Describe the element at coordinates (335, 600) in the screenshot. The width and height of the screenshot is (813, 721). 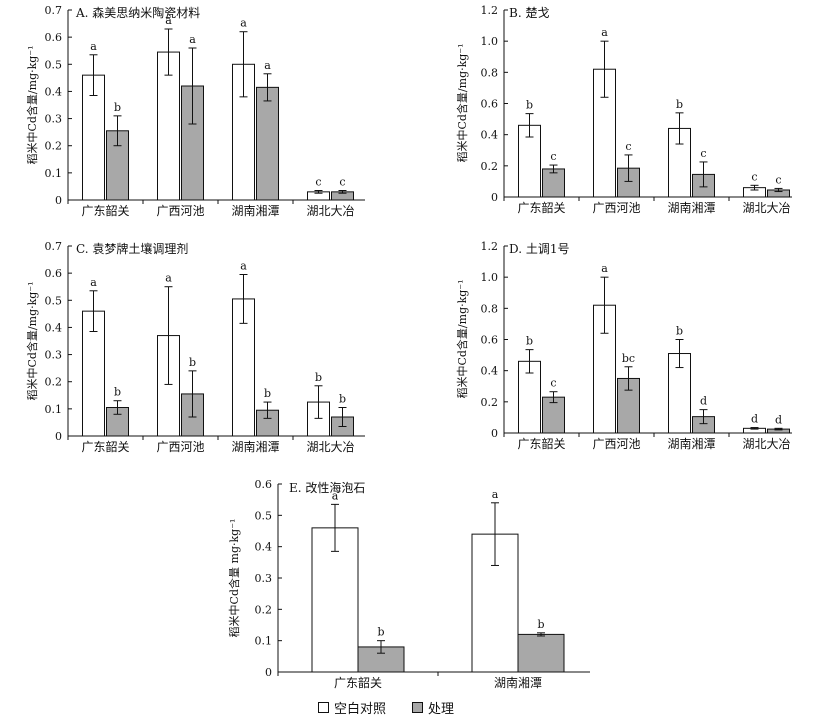
I see `bar-control` at that location.